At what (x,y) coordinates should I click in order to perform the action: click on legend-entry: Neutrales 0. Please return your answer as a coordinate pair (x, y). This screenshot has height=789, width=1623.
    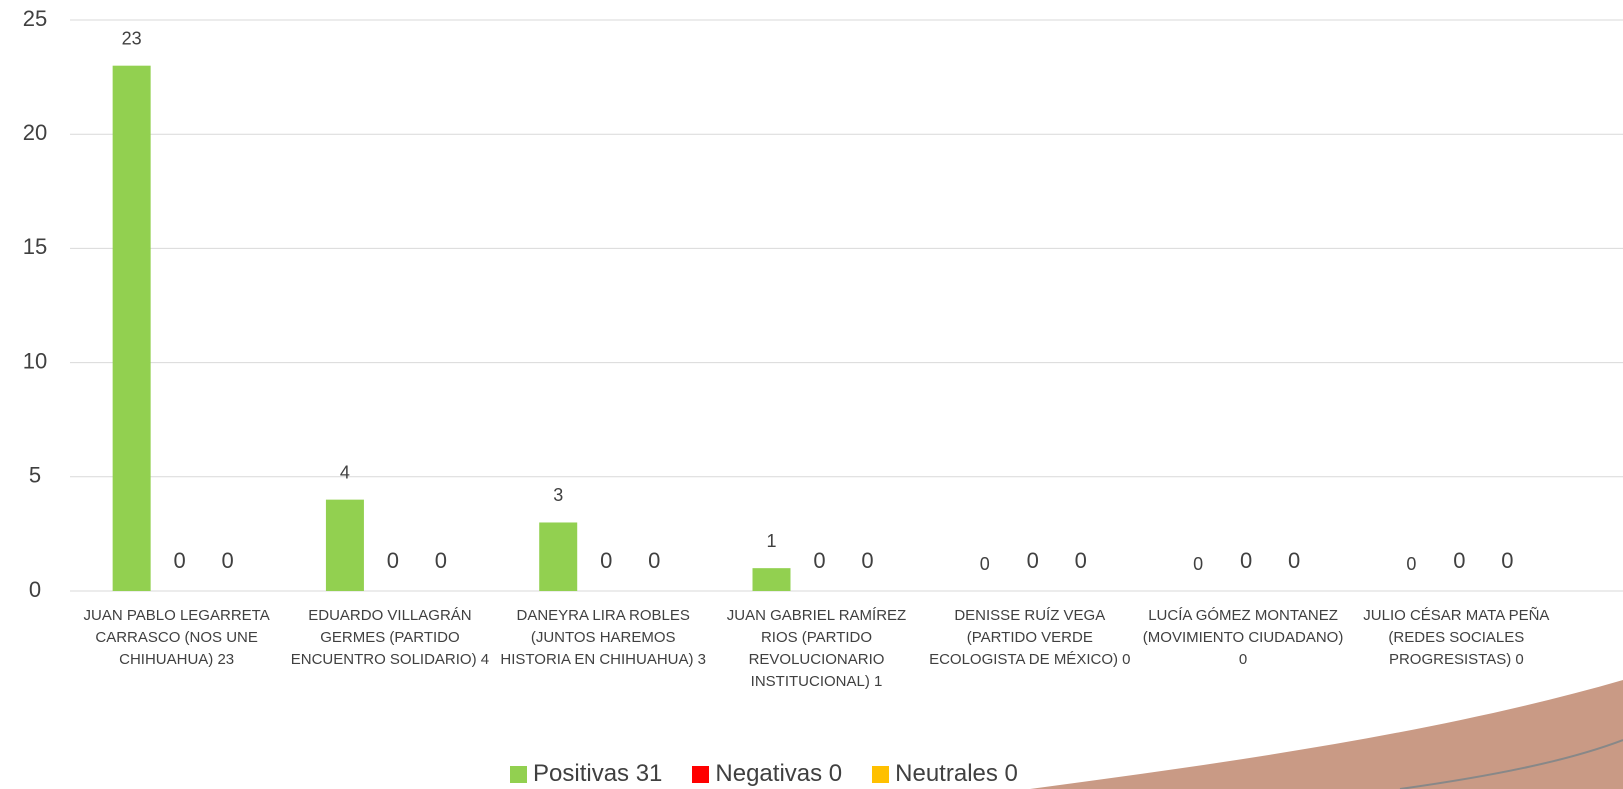
    Looking at the image, I should click on (945, 774).